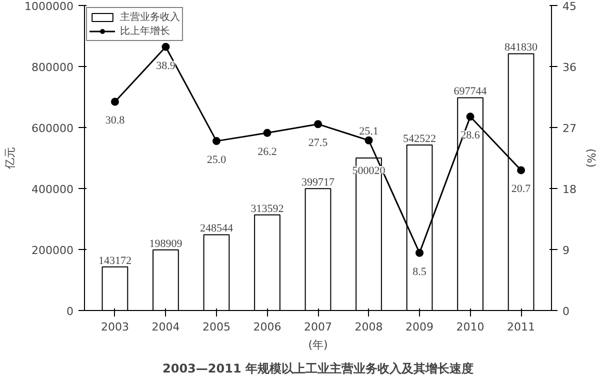 The image size is (600, 380). What do you see at coordinates (318, 369) in the screenshot?
I see `text: 2003—2011 年规模以上工业主营业务收入及其增长速度` at bounding box center [318, 369].